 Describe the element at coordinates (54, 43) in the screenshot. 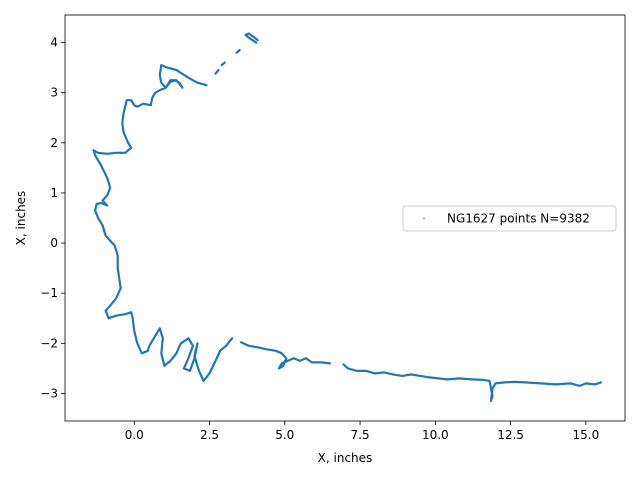

I see `y-tick-label: 4` at that location.